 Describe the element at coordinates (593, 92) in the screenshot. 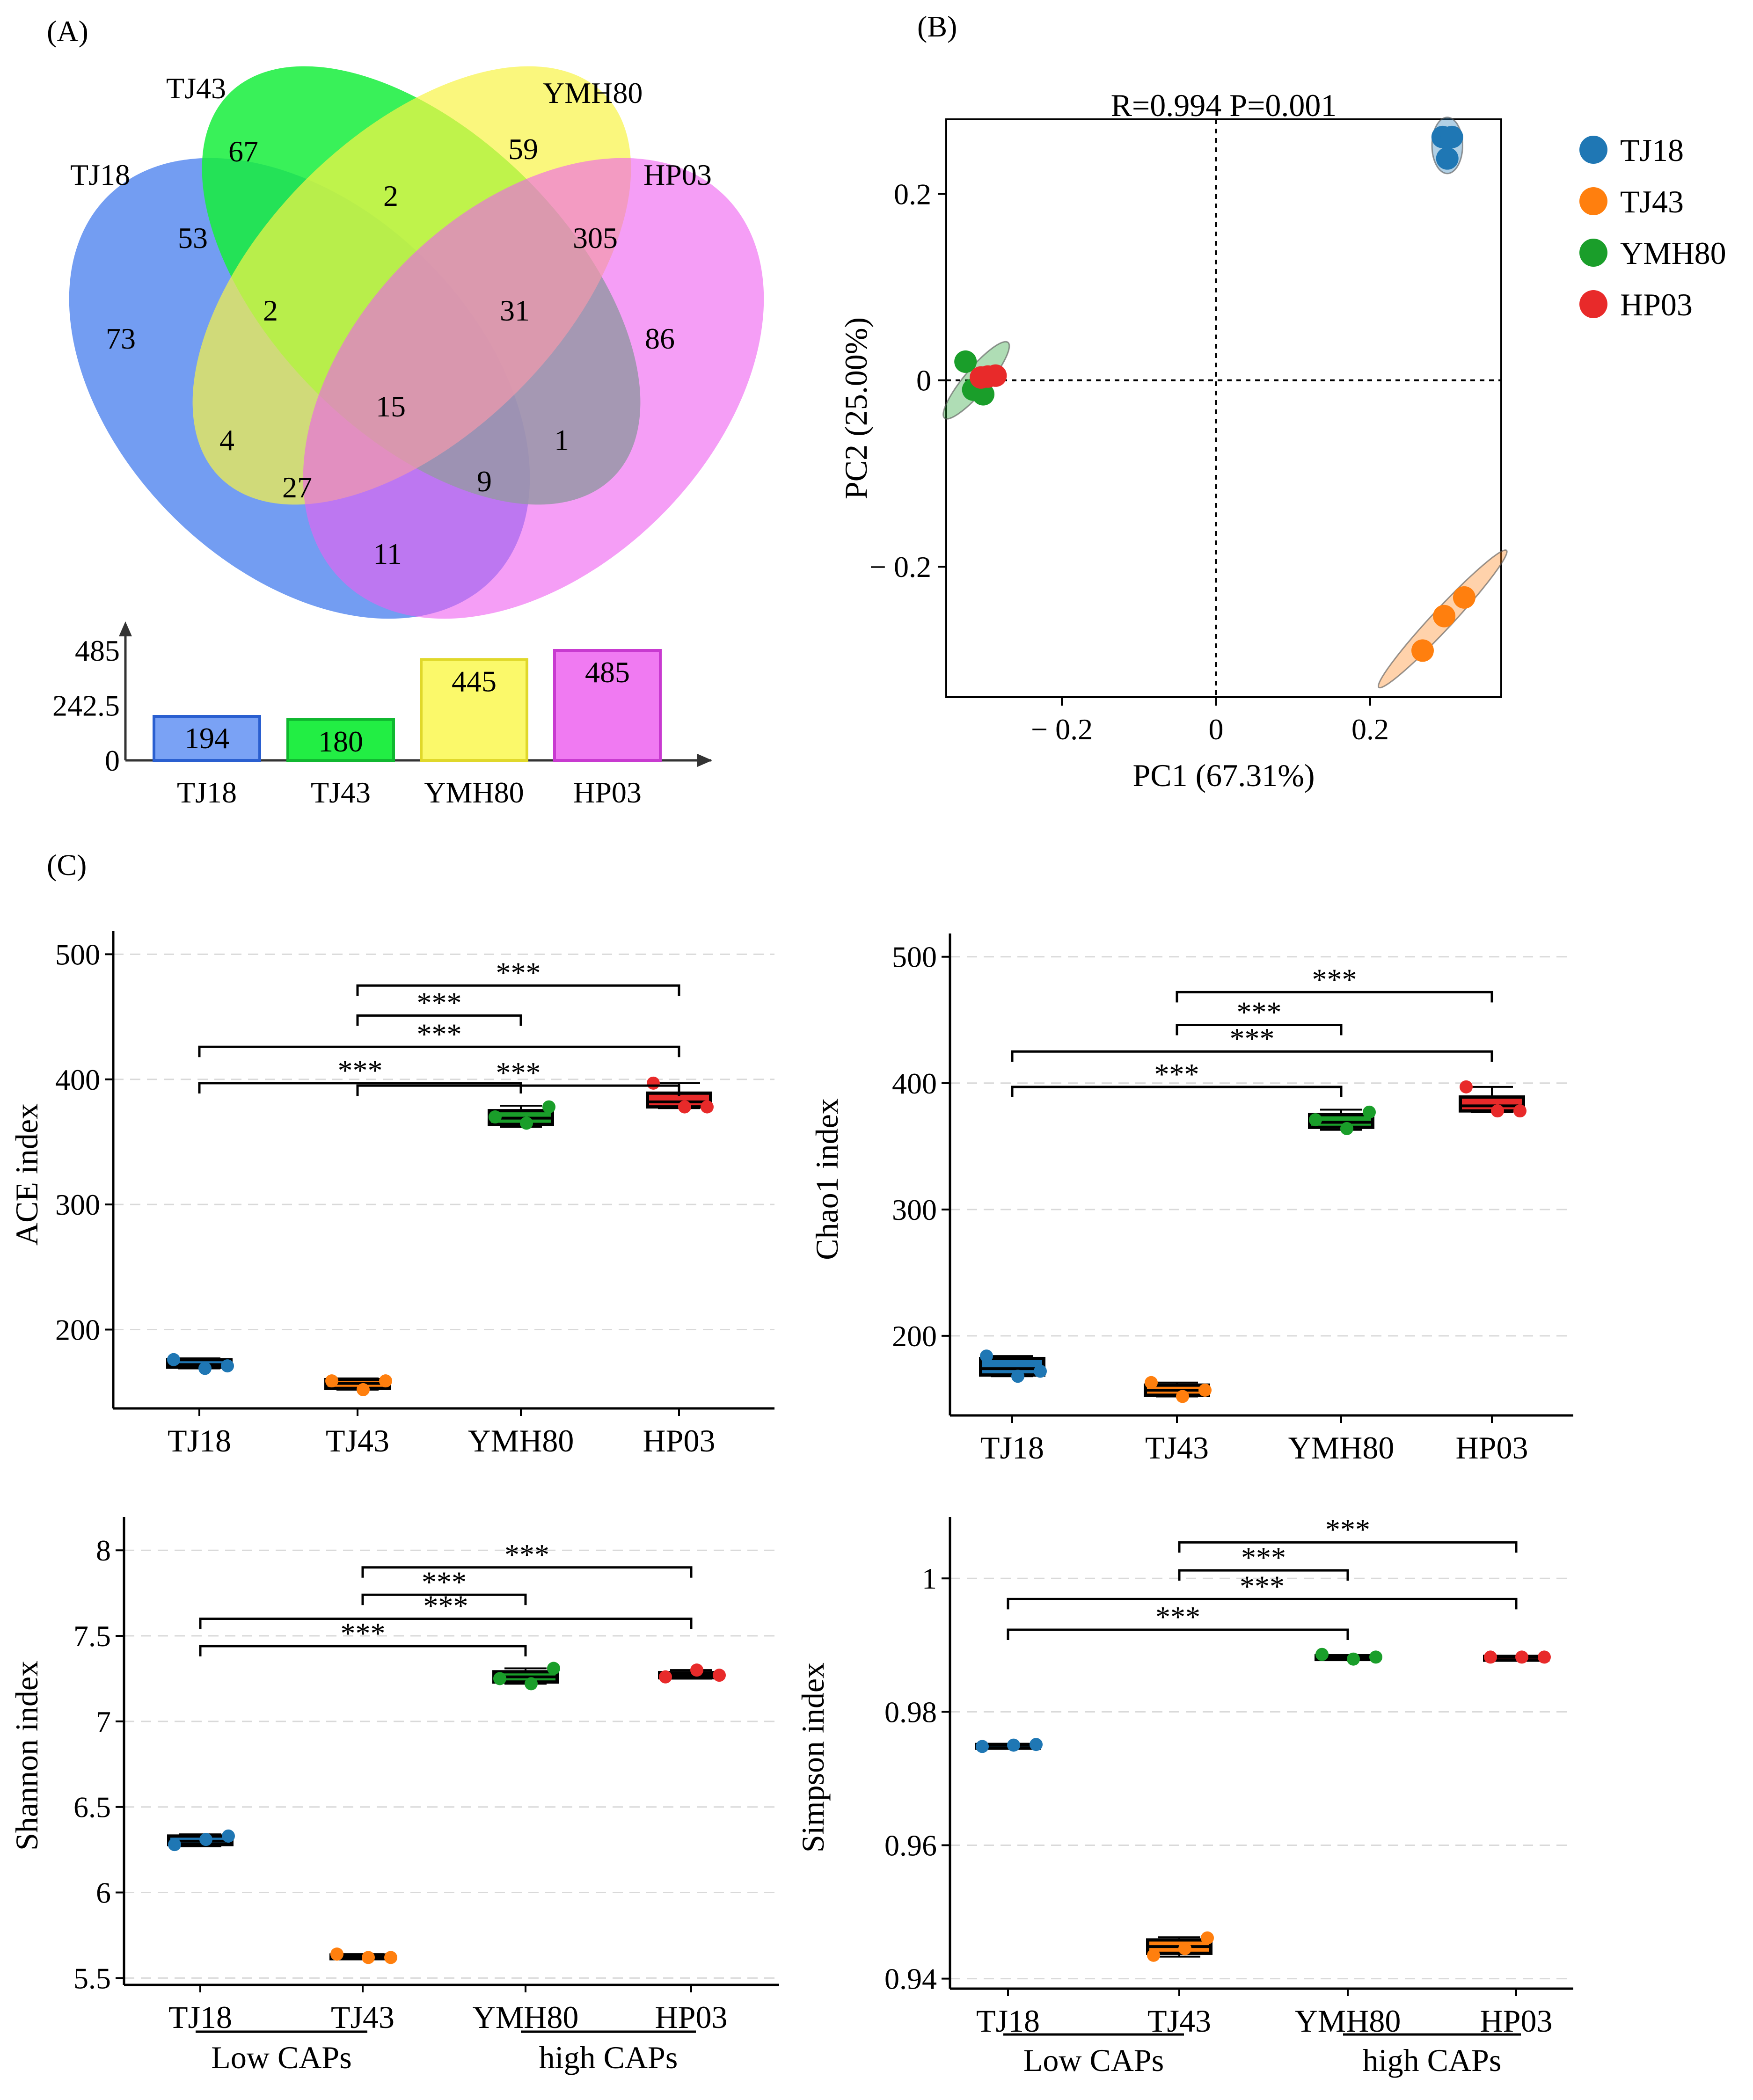

I see `venn-set-label-ymh80: YMH80` at that location.